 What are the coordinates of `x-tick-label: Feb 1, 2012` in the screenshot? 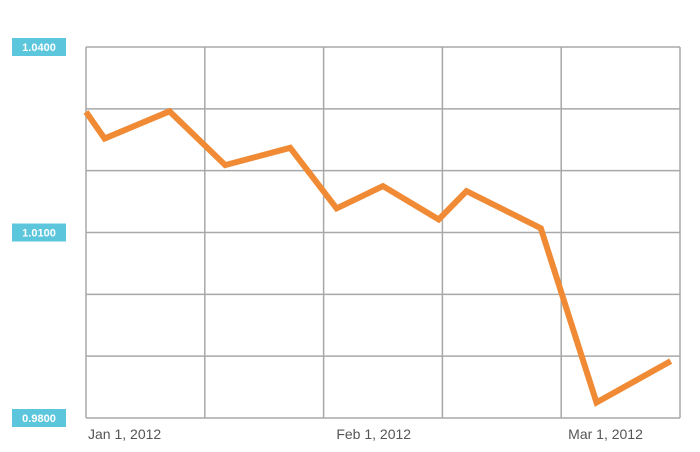 It's located at (373, 434).